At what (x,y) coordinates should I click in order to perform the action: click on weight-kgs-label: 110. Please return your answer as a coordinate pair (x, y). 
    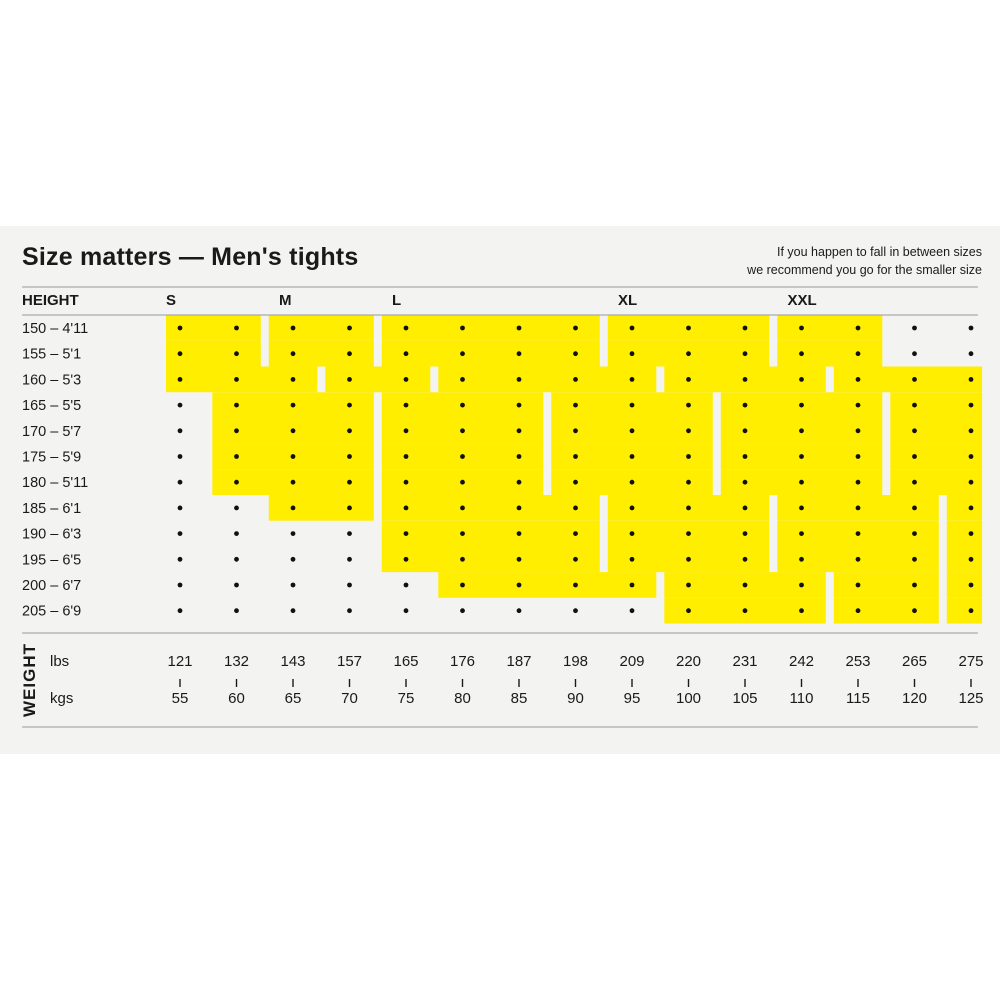
    Looking at the image, I should click on (802, 698).